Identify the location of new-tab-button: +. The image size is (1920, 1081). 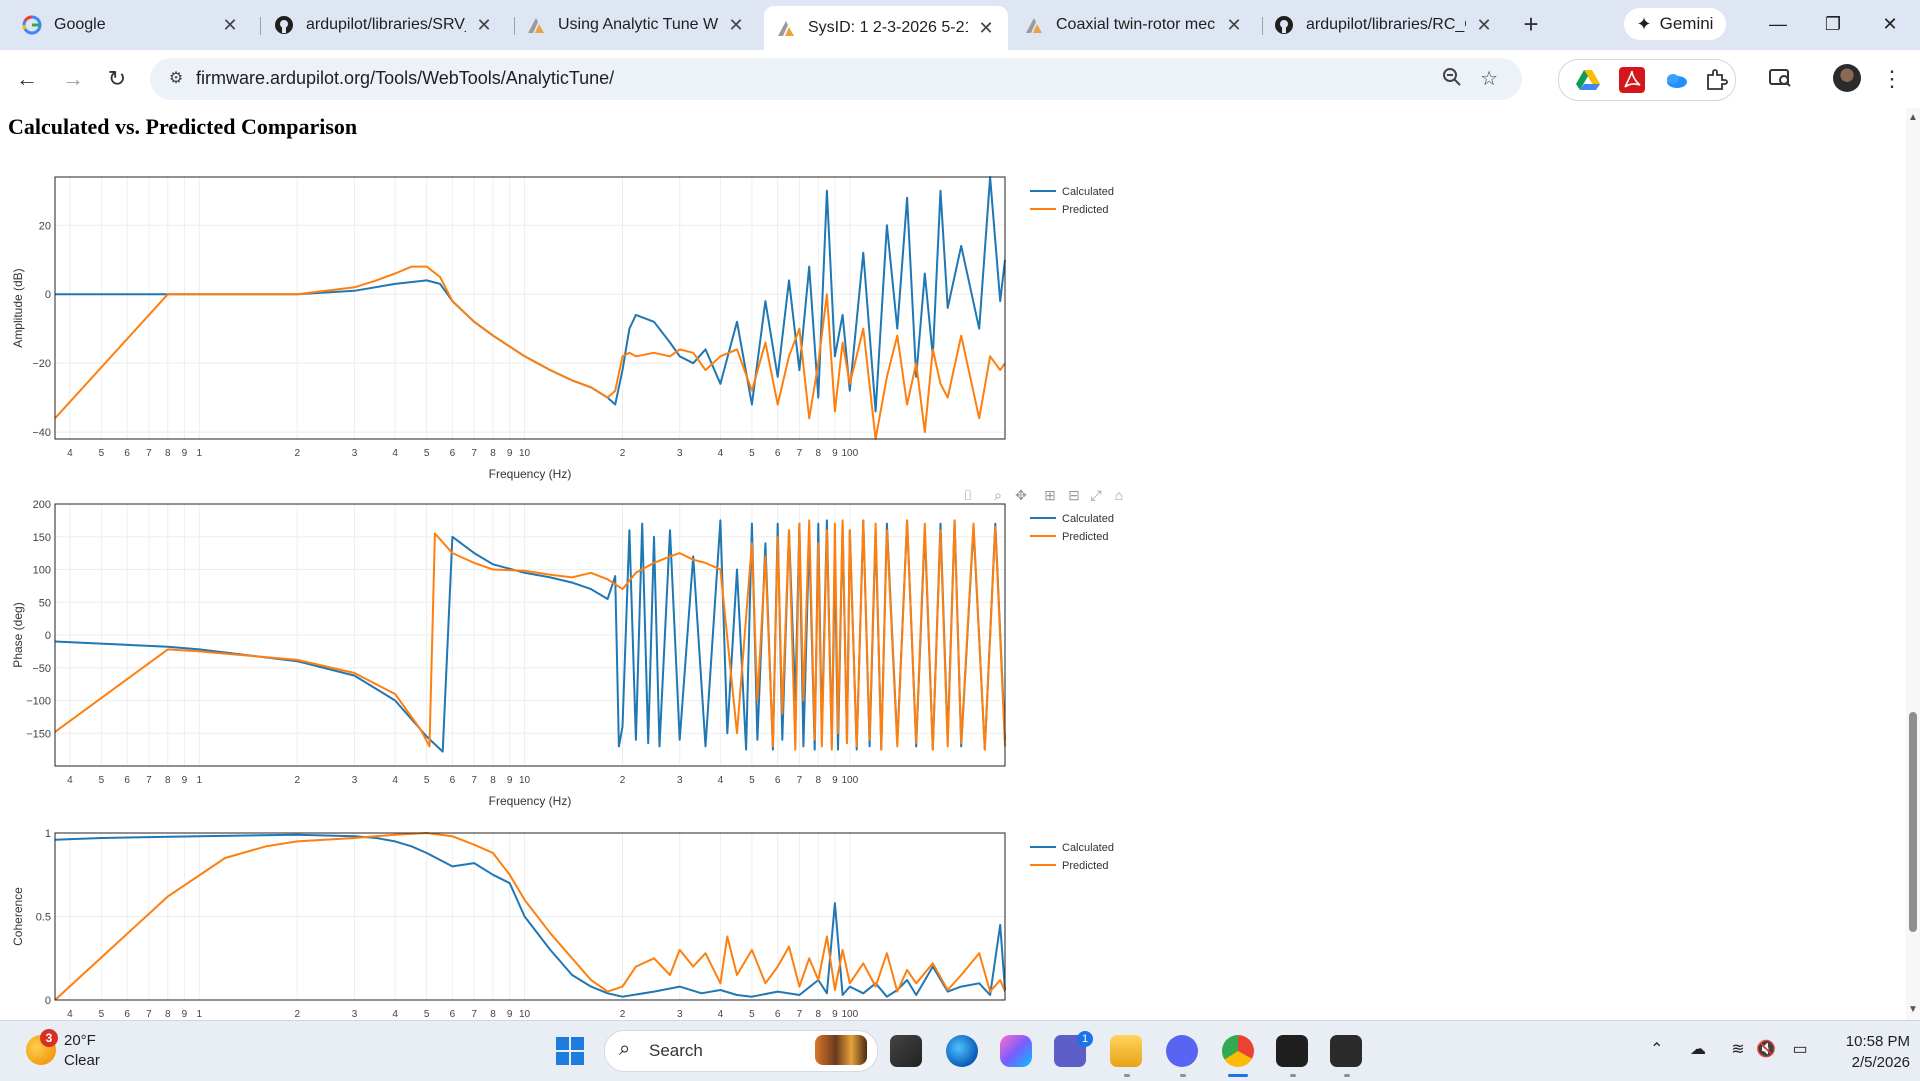
(1531, 24).